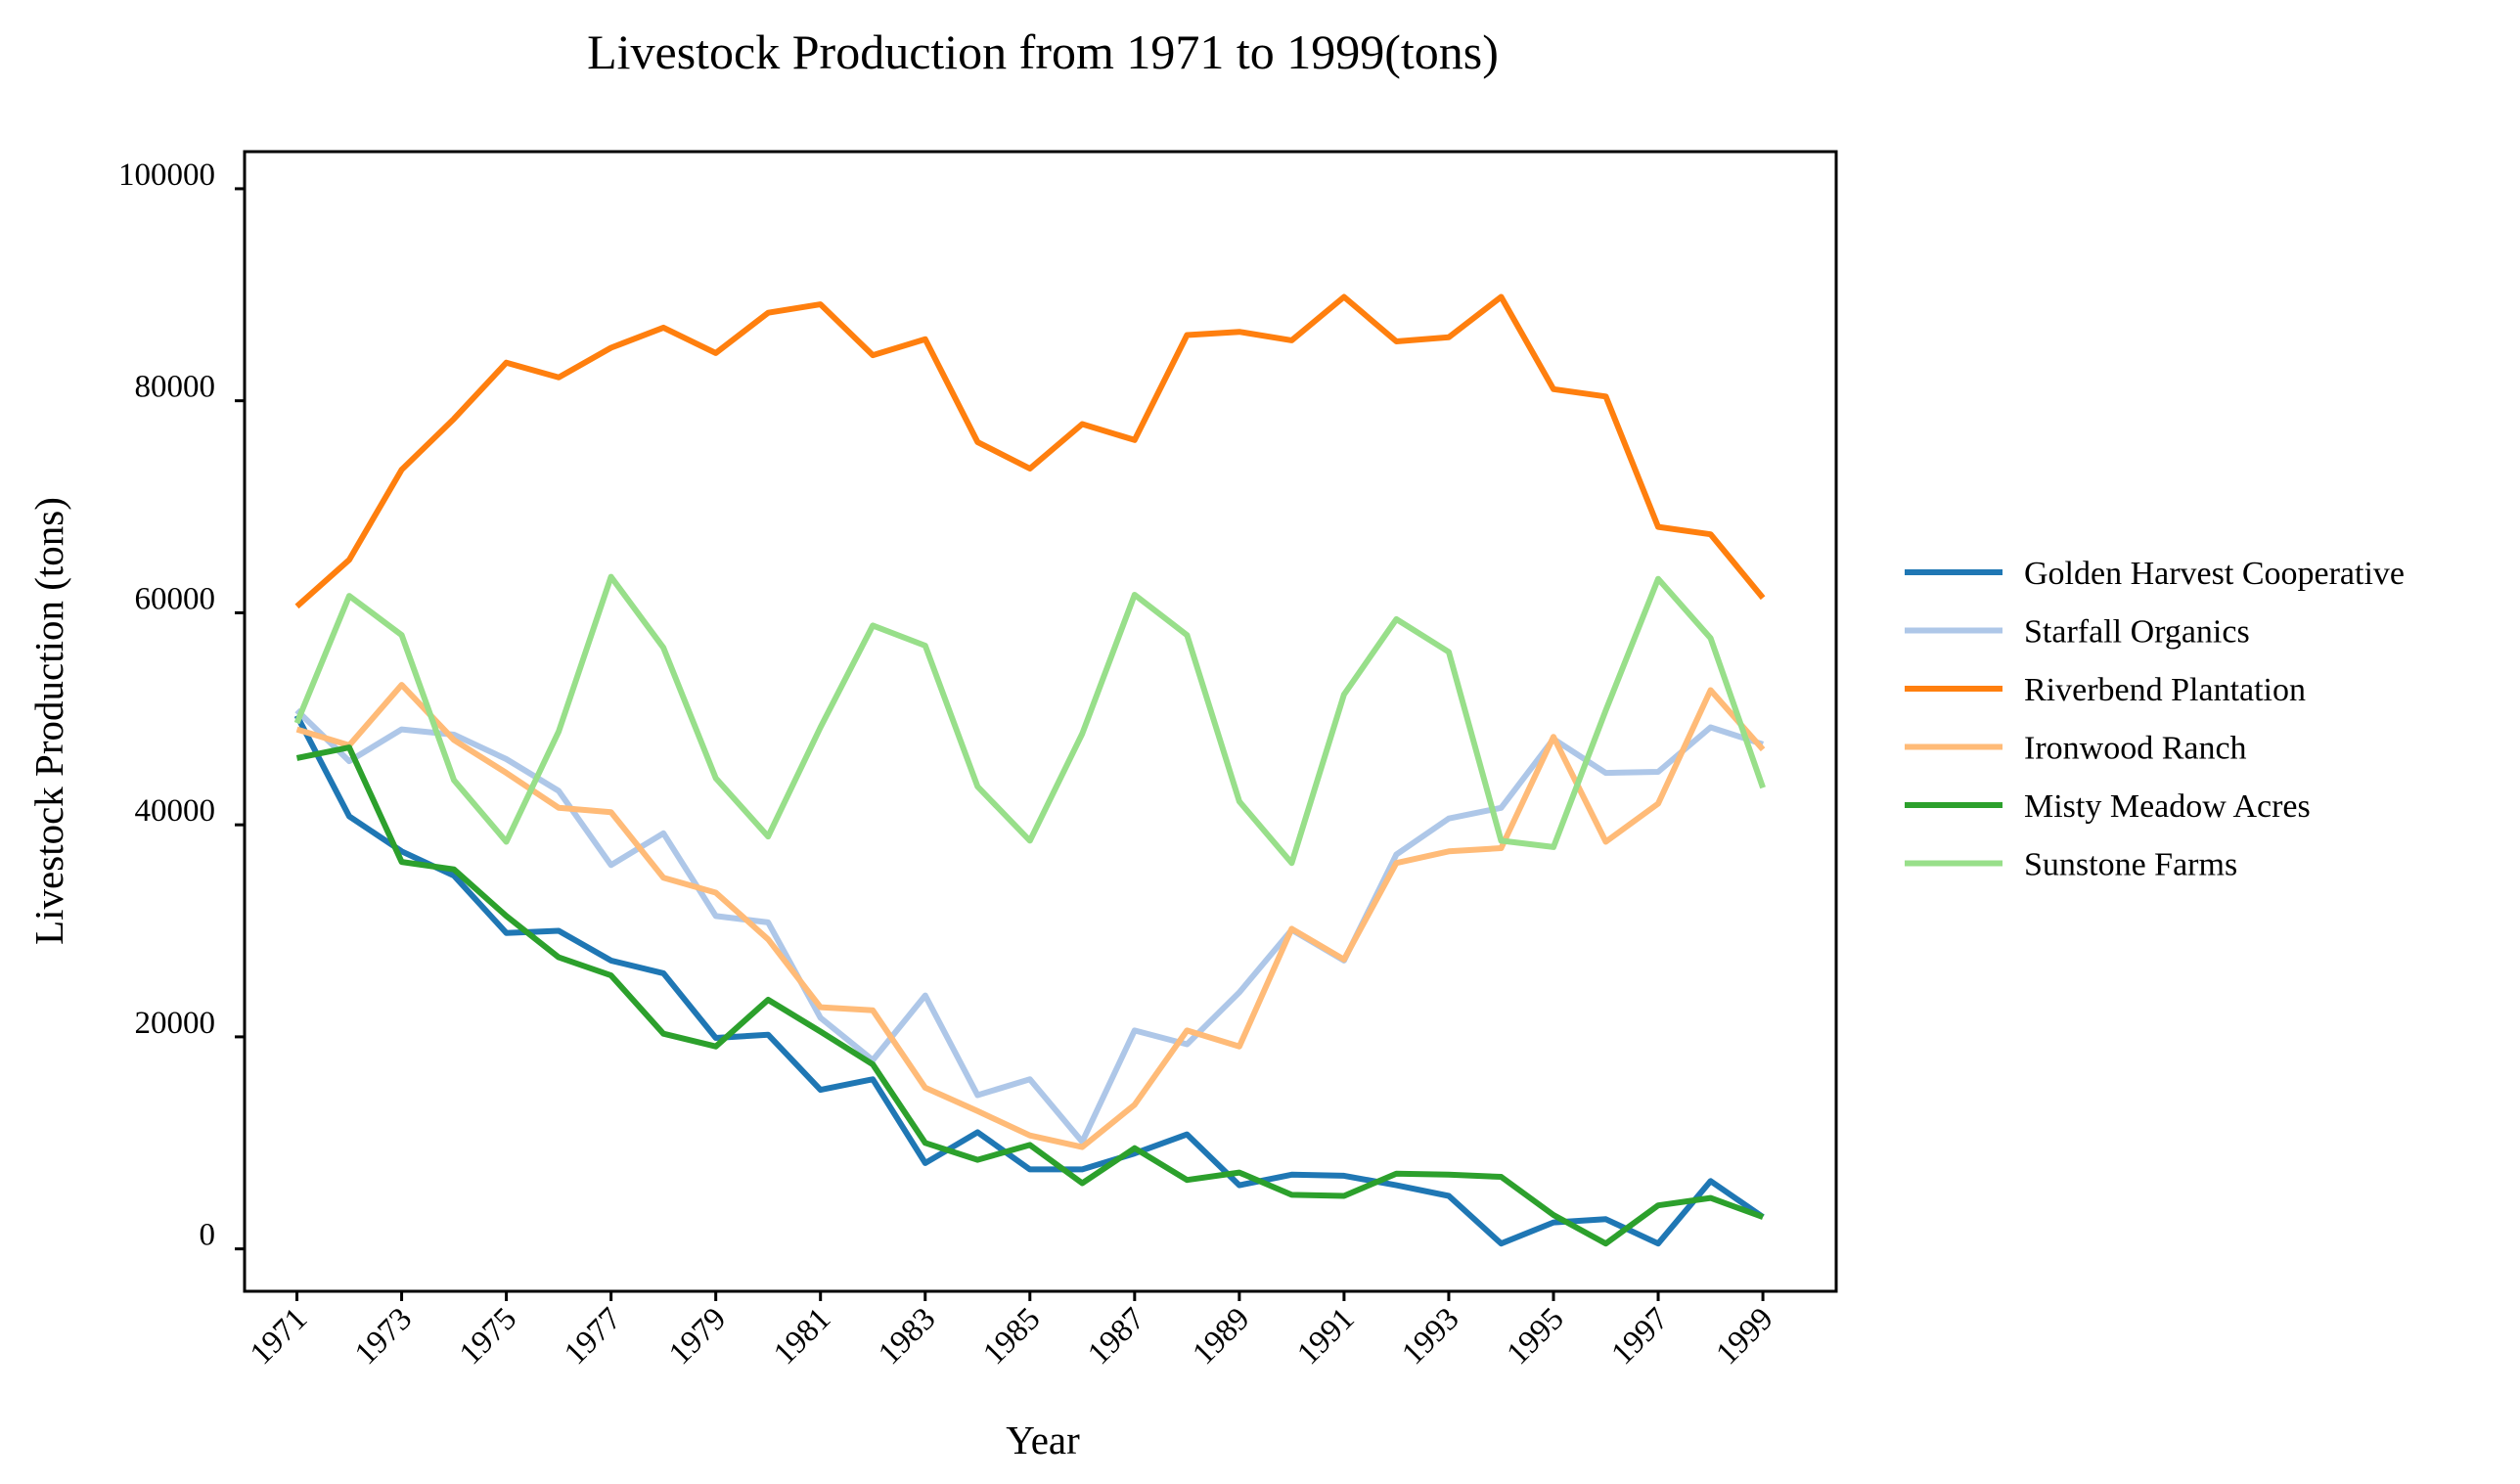 The image size is (2520, 1484). I want to click on y-tick-label: 20000, so click(175, 1023).